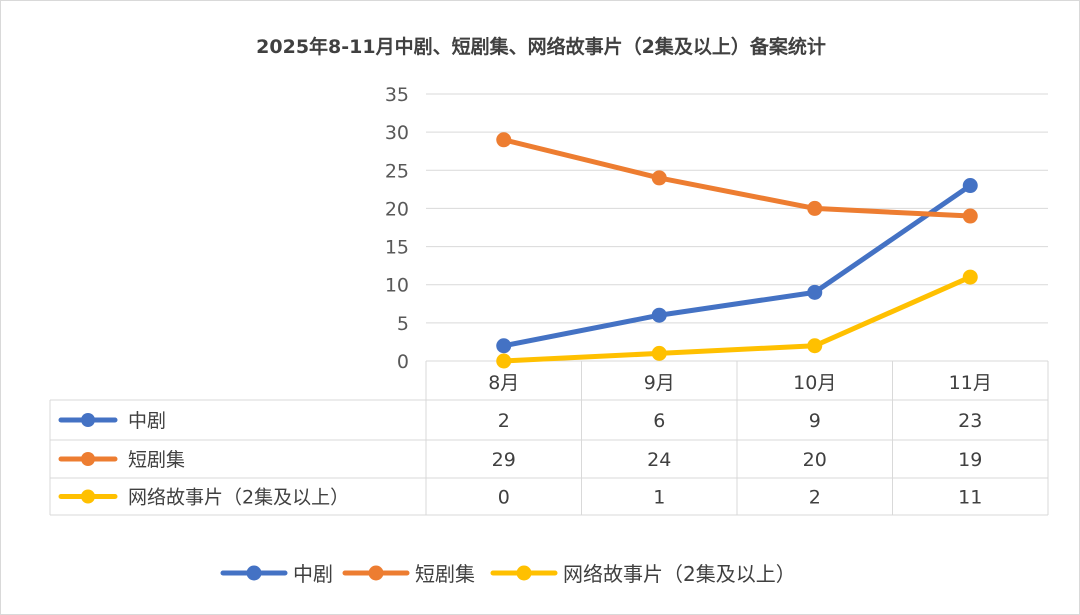 Image resolution: width=1080 pixels, height=615 pixels. What do you see at coordinates (541, 46) in the screenshot?
I see `chart-title: 2025年8-11月中剧、短剧集、网络故事片（2集及以上）备案统计` at bounding box center [541, 46].